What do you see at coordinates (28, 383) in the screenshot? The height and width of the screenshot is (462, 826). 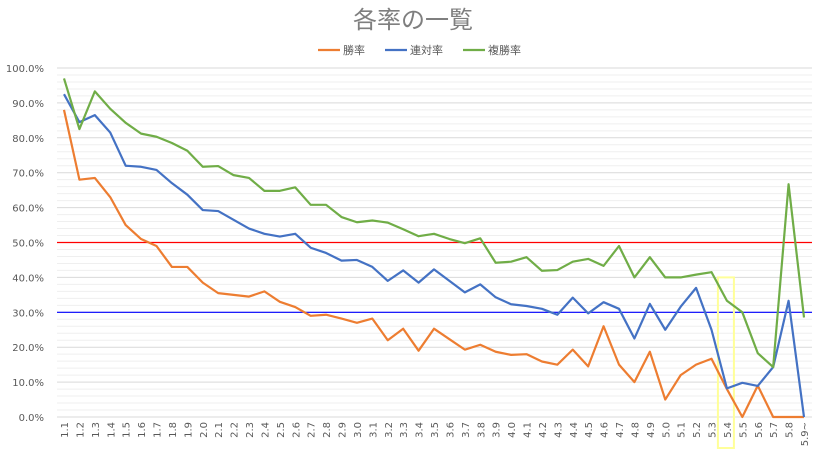 I see `y-tick-label: 10.0%` at bounding box center [28, 383].